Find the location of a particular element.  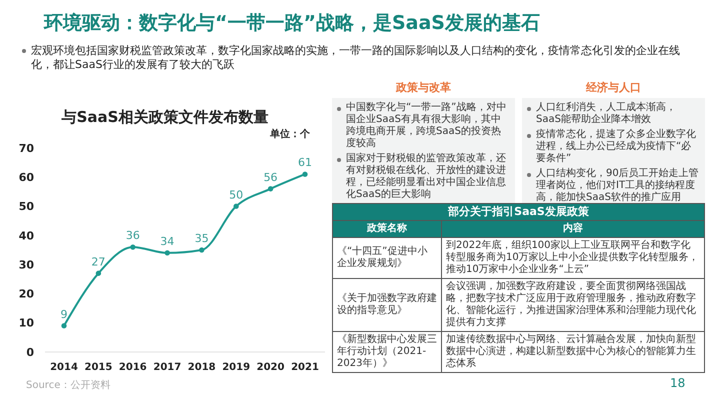

text: 《“十四五”促进中小企业发展规划》 is located at coordinates (382, 257).